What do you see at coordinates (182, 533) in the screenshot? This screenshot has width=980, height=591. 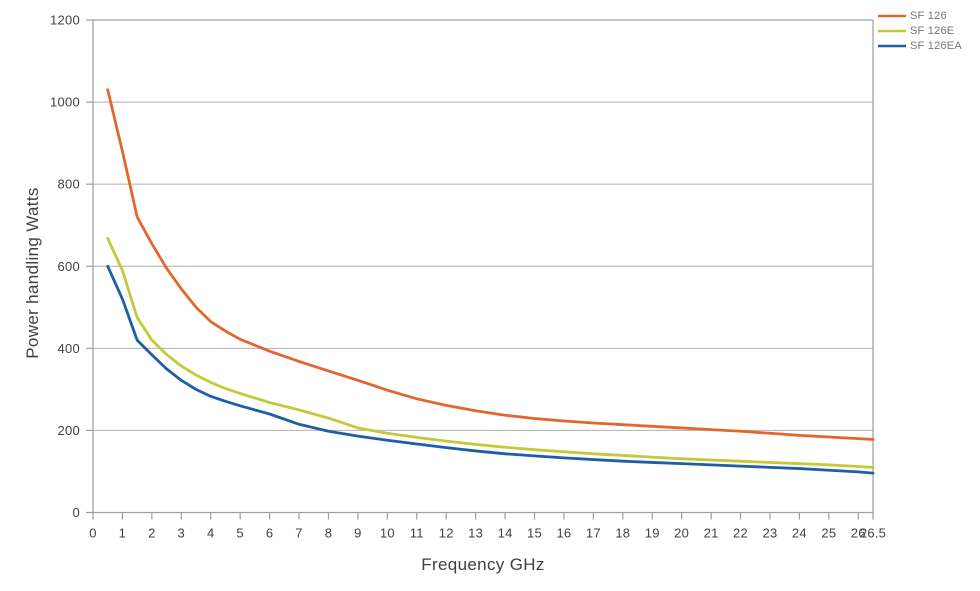 I see `x-tick-label: 3` at bounding box center [182, 533].